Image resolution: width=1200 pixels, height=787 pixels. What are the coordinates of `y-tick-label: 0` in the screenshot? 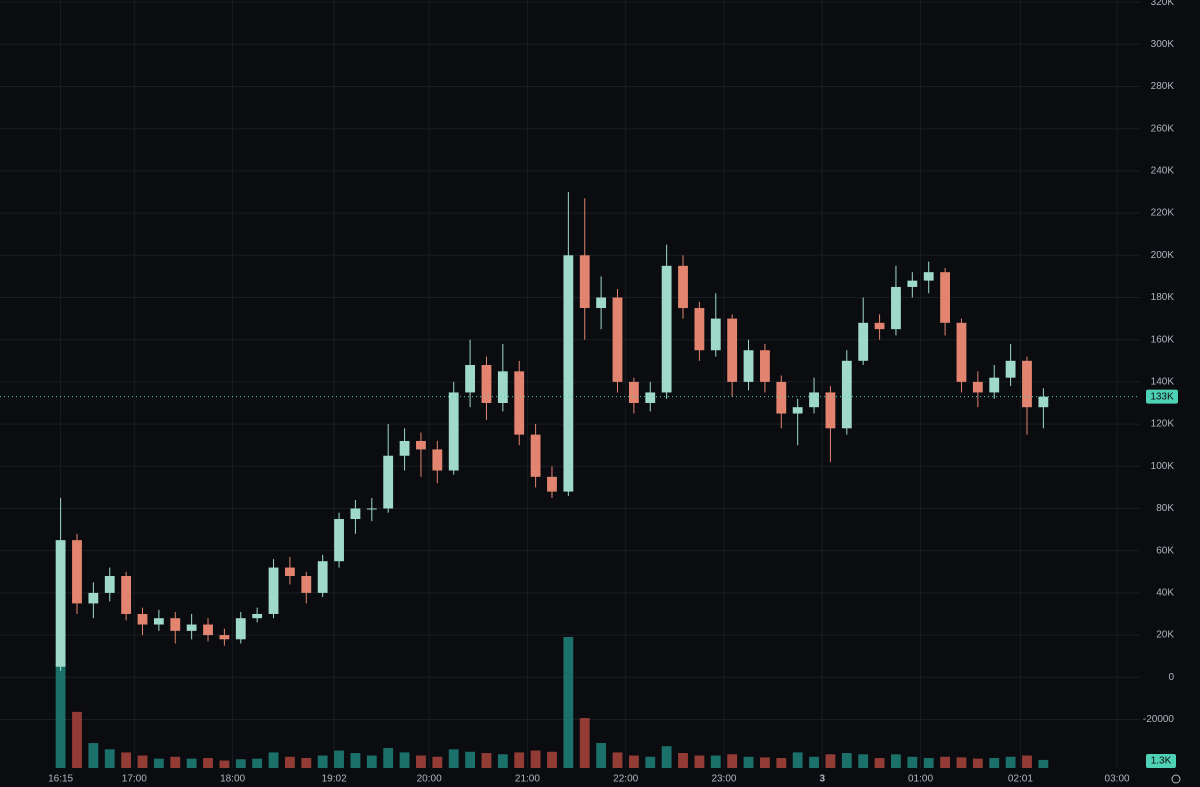 It's located at (1171, 677).